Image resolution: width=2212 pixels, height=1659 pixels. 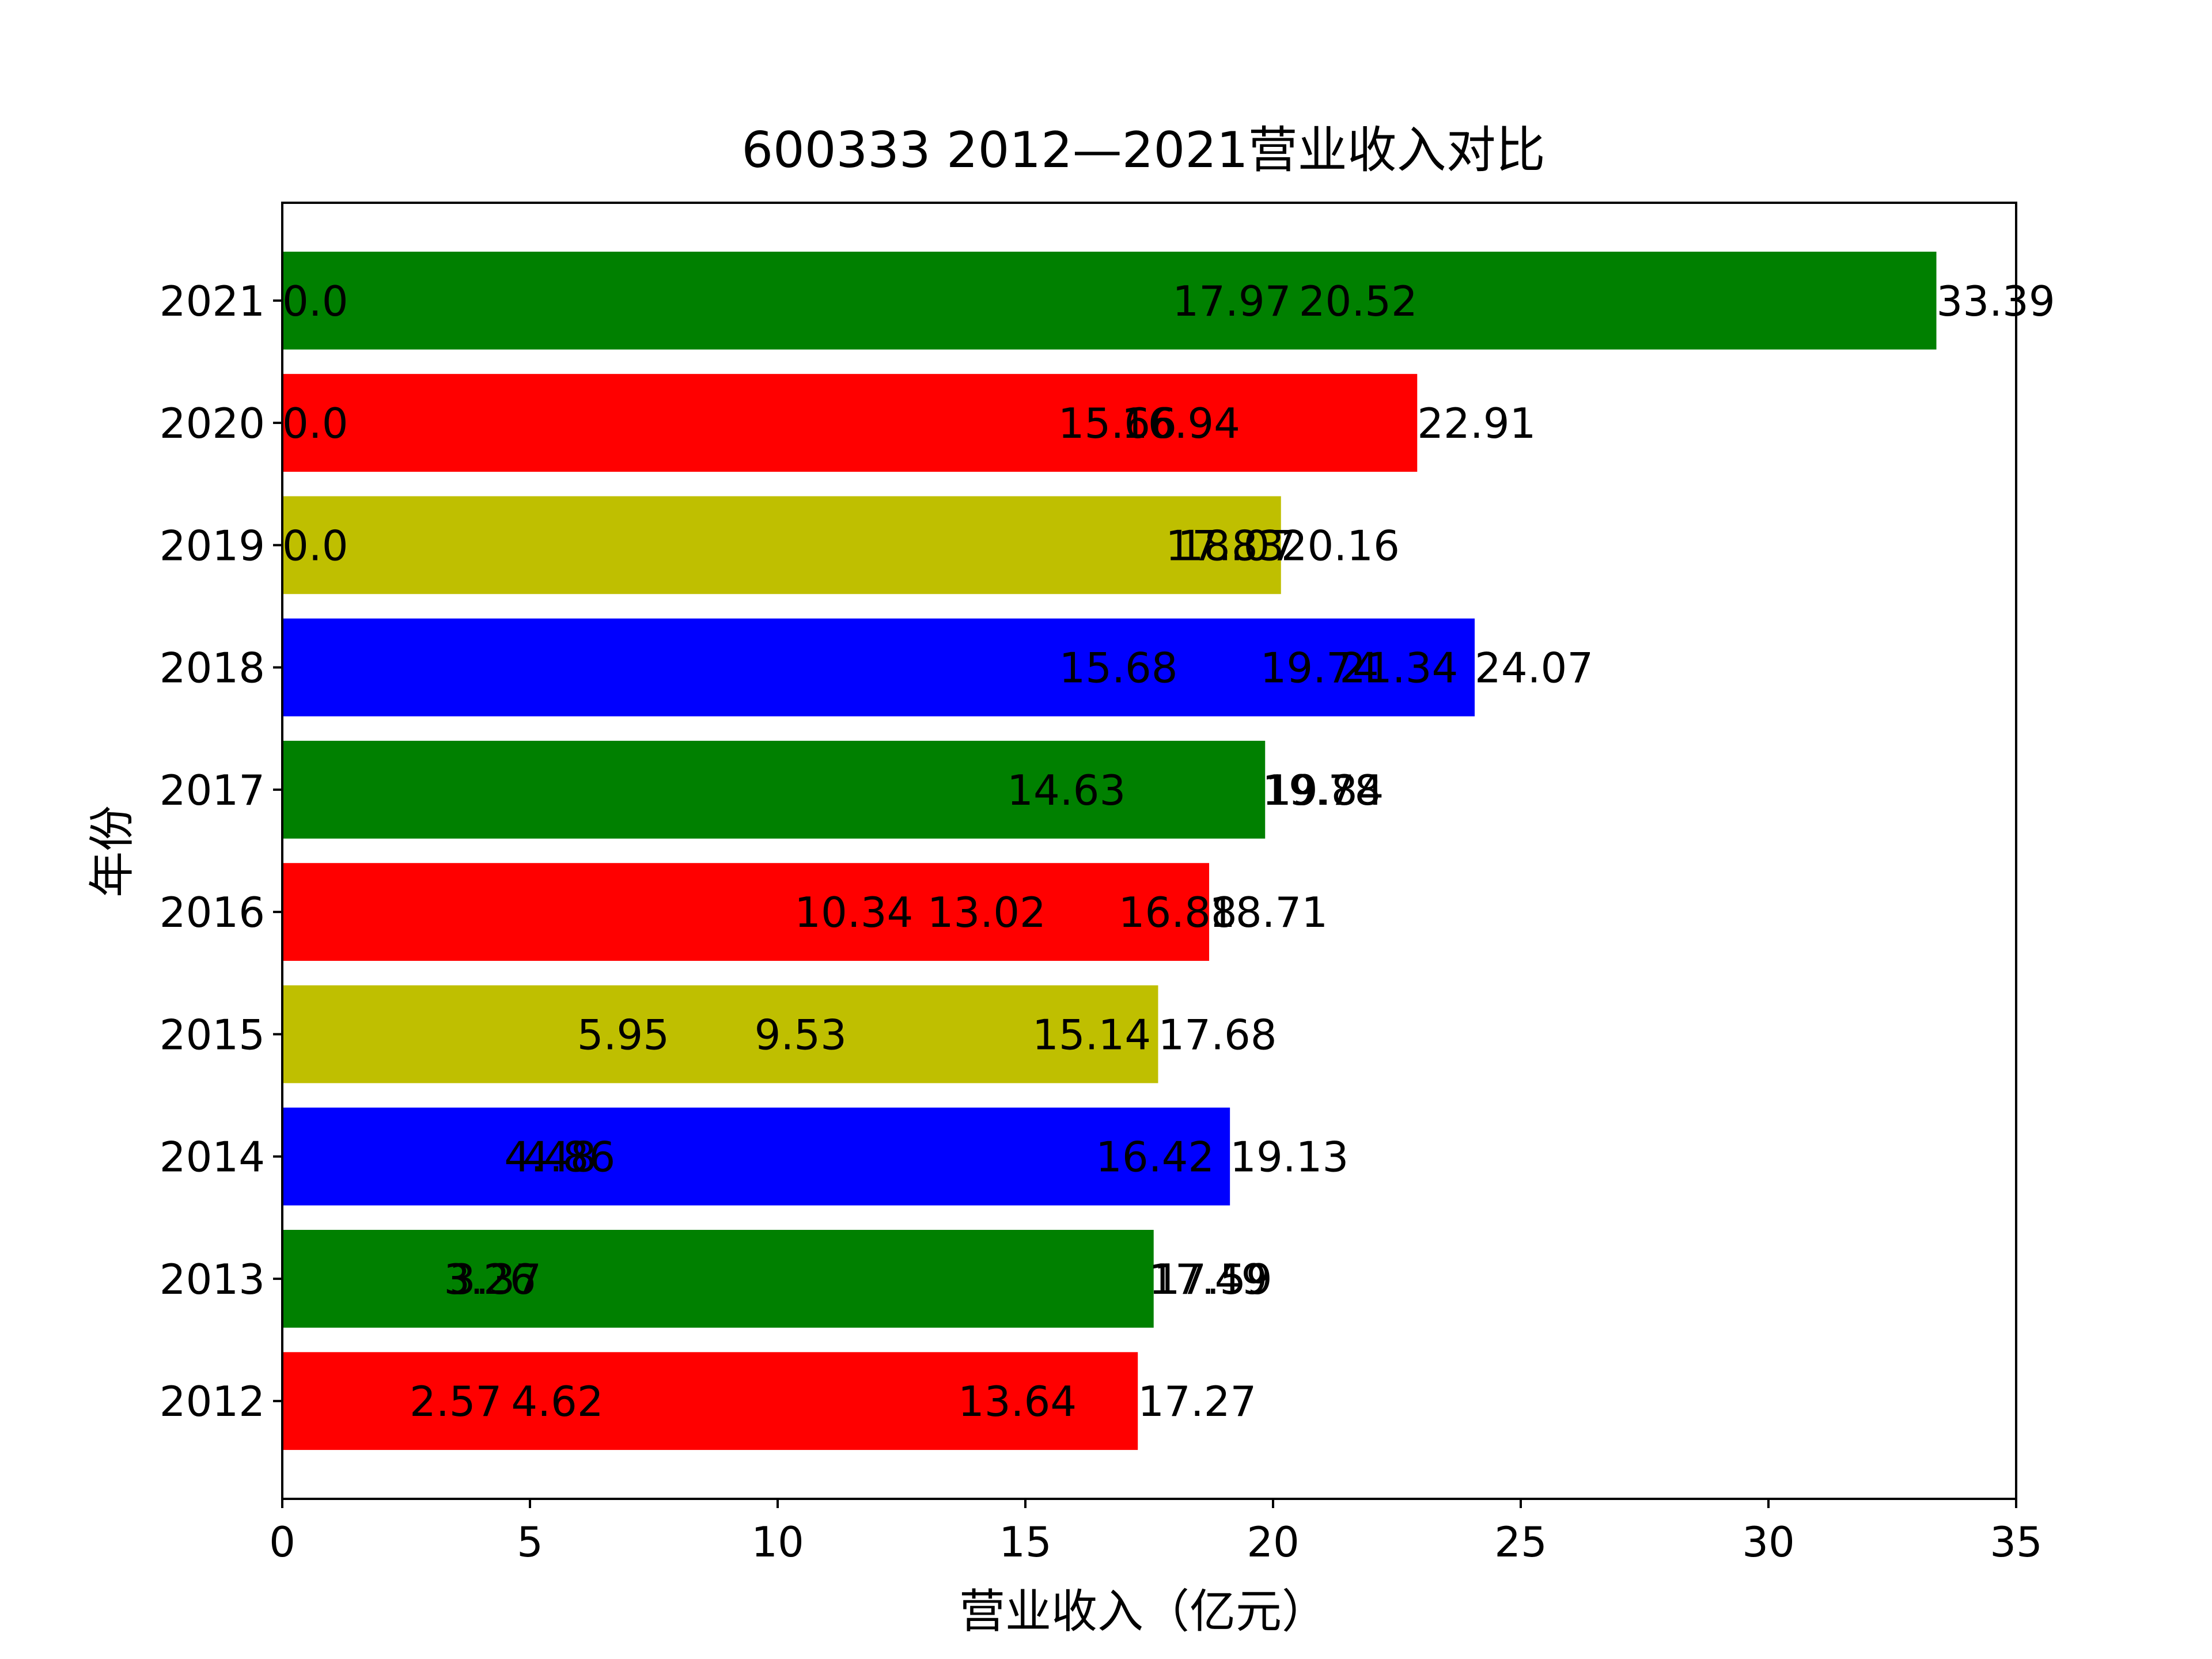 I want to click on data-label-2019-2: 18.07, so click(x=1236, y=545).